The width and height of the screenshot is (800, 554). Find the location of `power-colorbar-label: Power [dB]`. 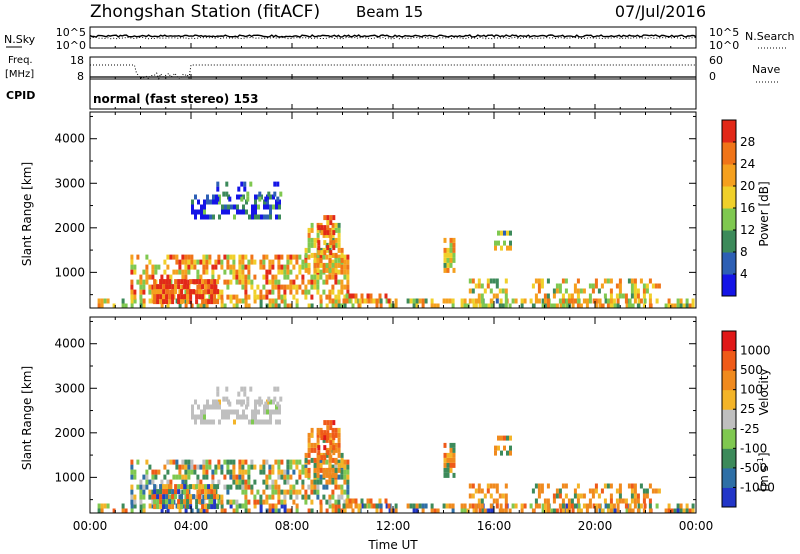

power-colorbar-label: Power [dB] is located at coordinates (764, 213).